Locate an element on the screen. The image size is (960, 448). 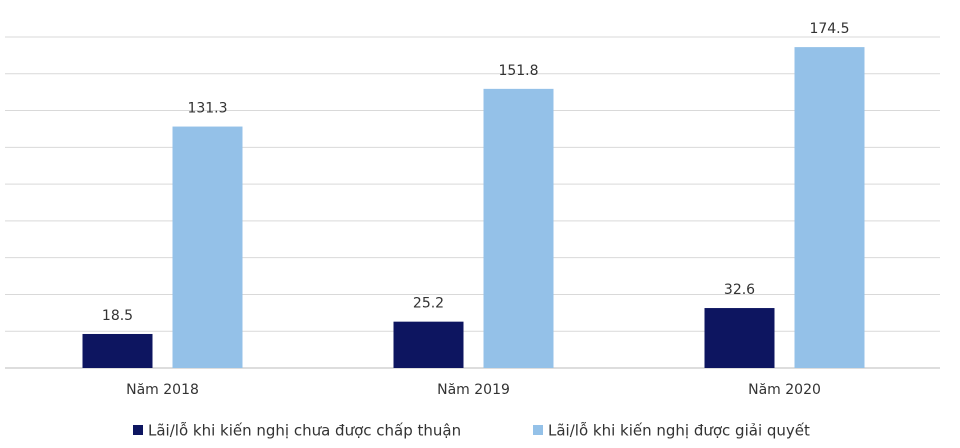
data-label: 25.2 is located at coordinates (428, 304).